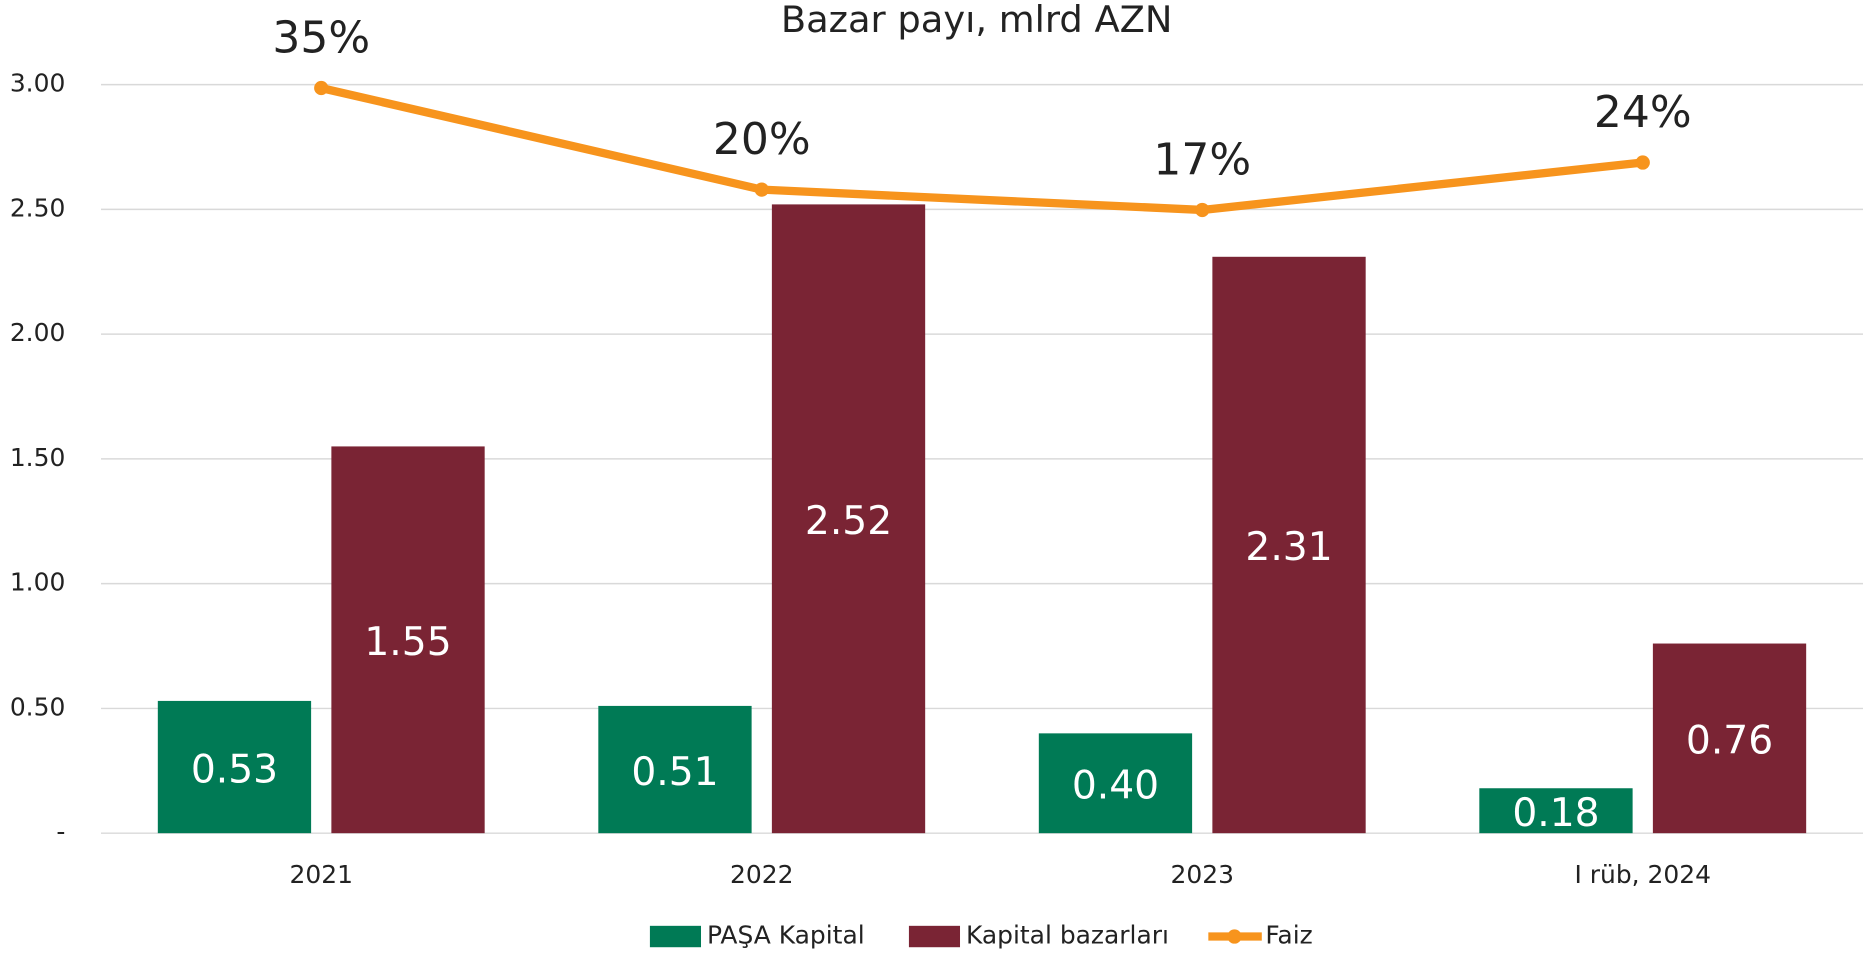 The image size is (1863, 957). I want to click on data-label: 2.52, so click(848, 521).